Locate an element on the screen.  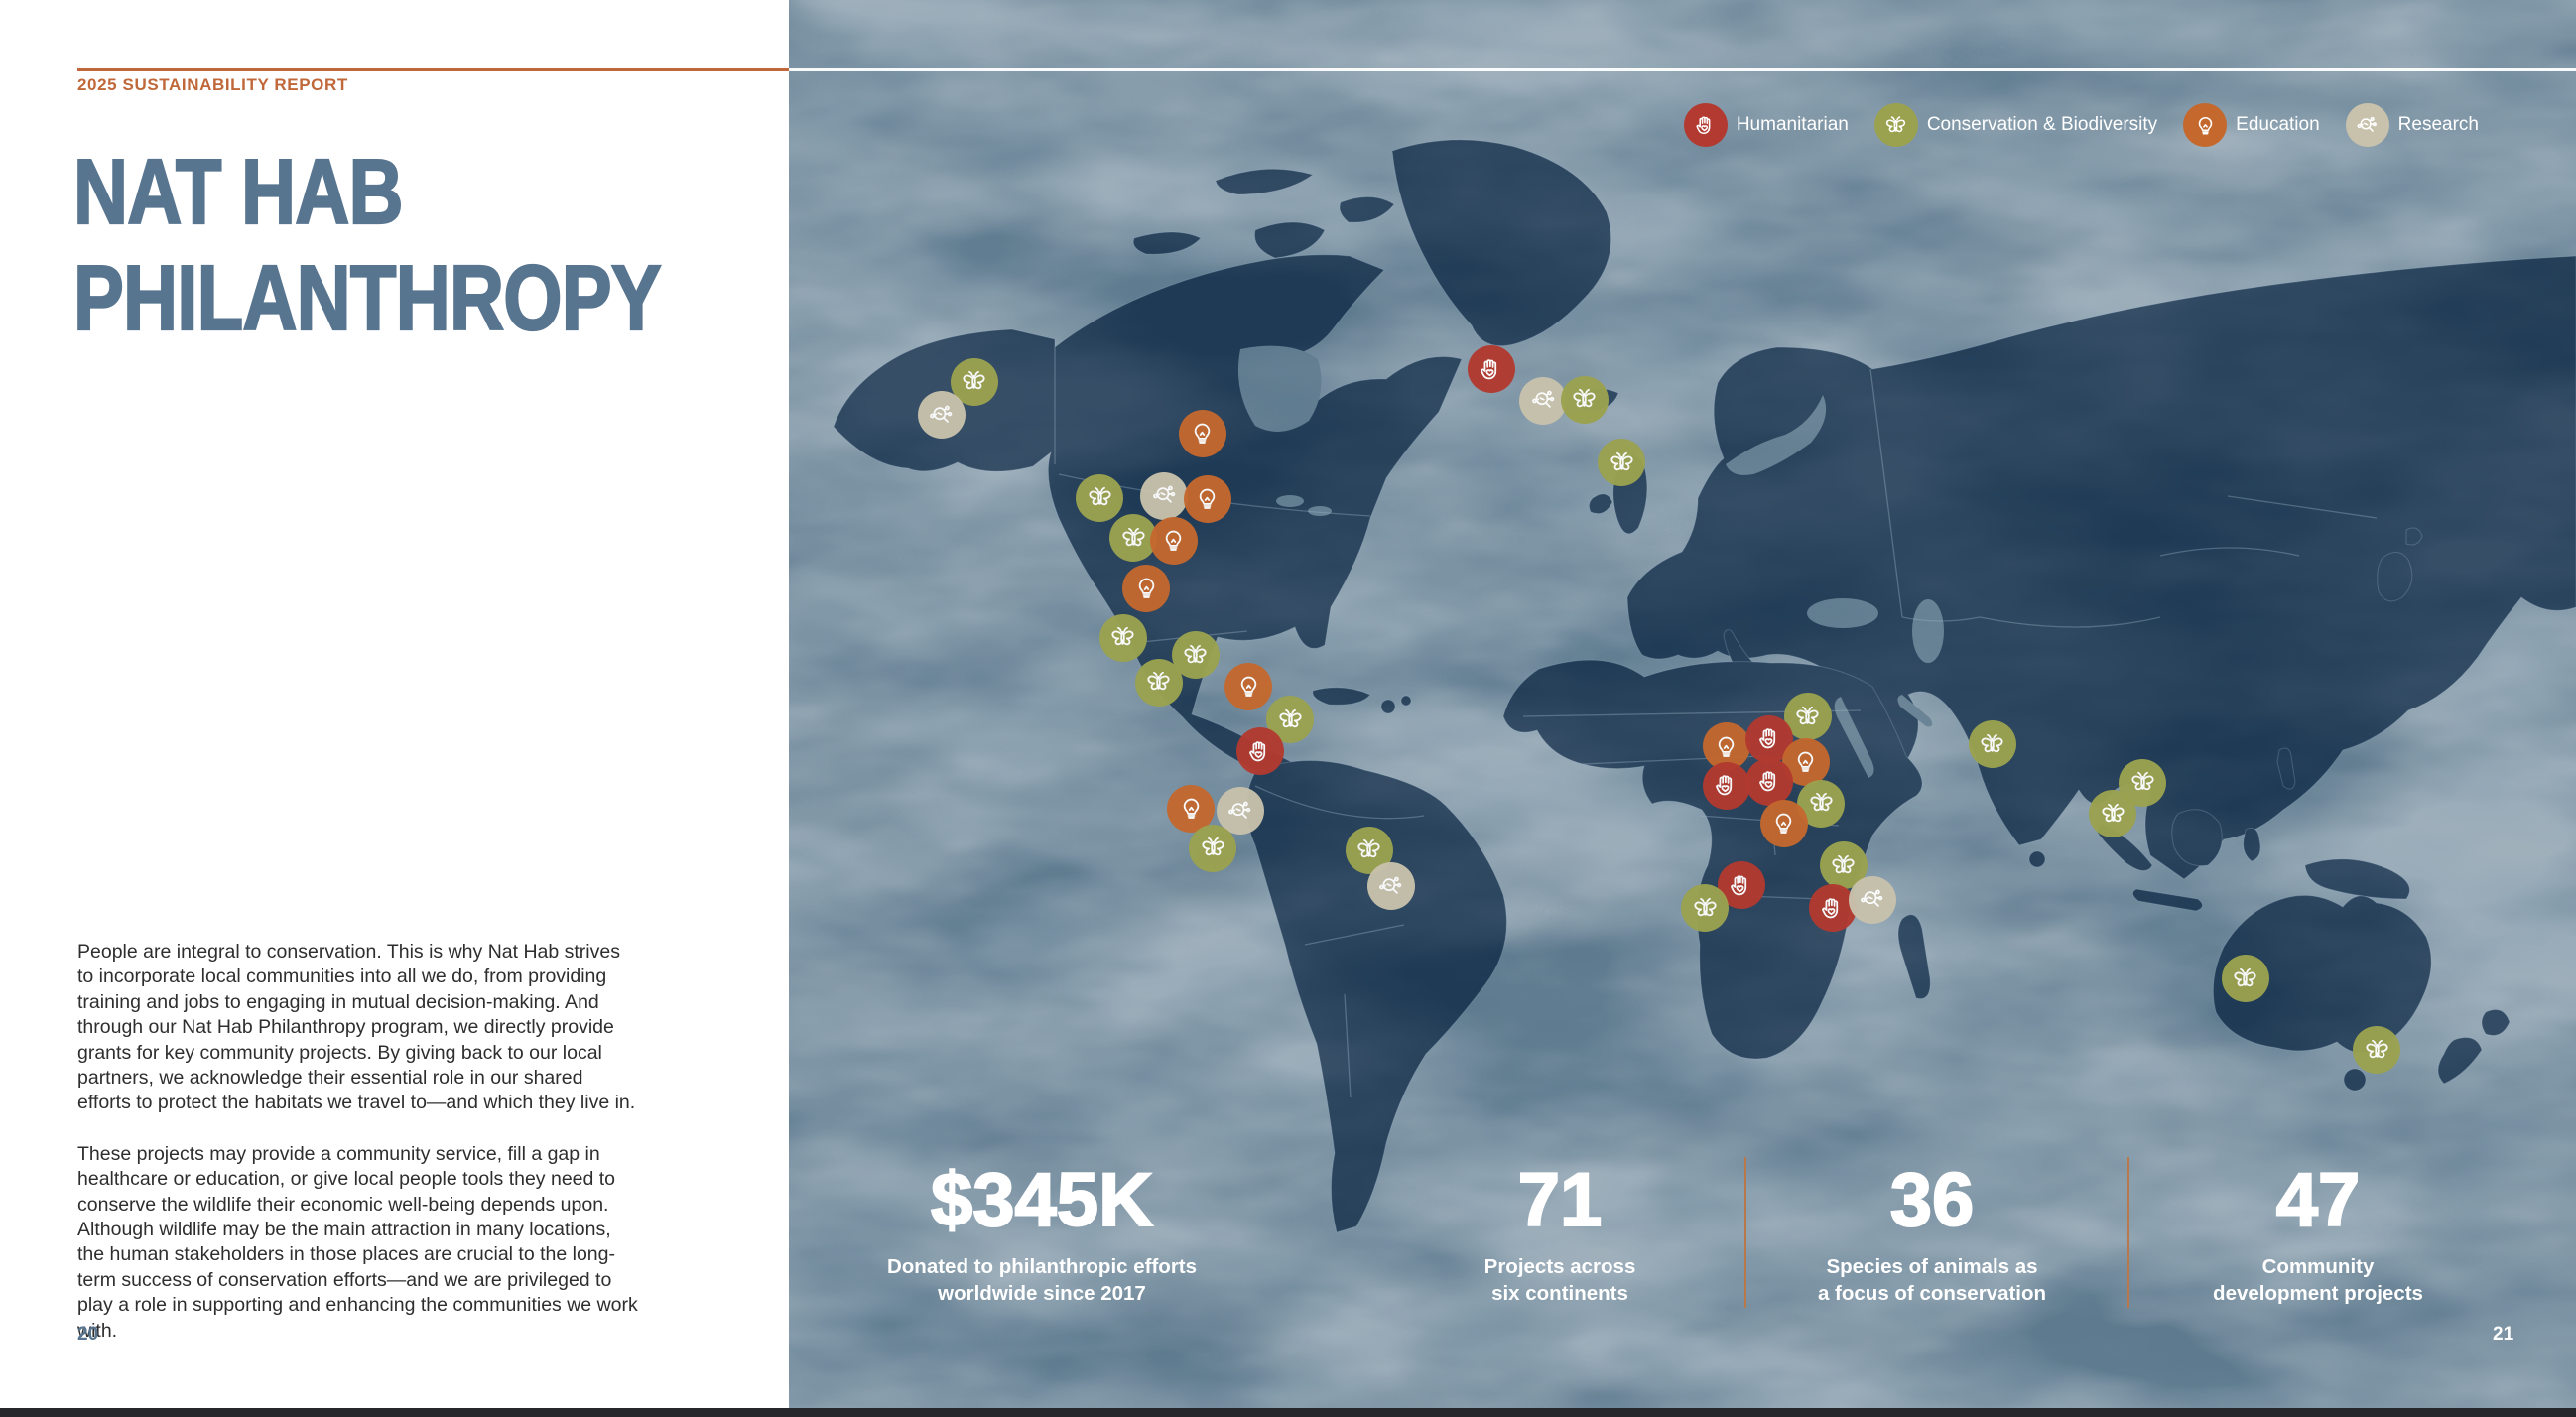
page-title: NAT HAB PHILANTHROPY is located at coordinates (367, 245).